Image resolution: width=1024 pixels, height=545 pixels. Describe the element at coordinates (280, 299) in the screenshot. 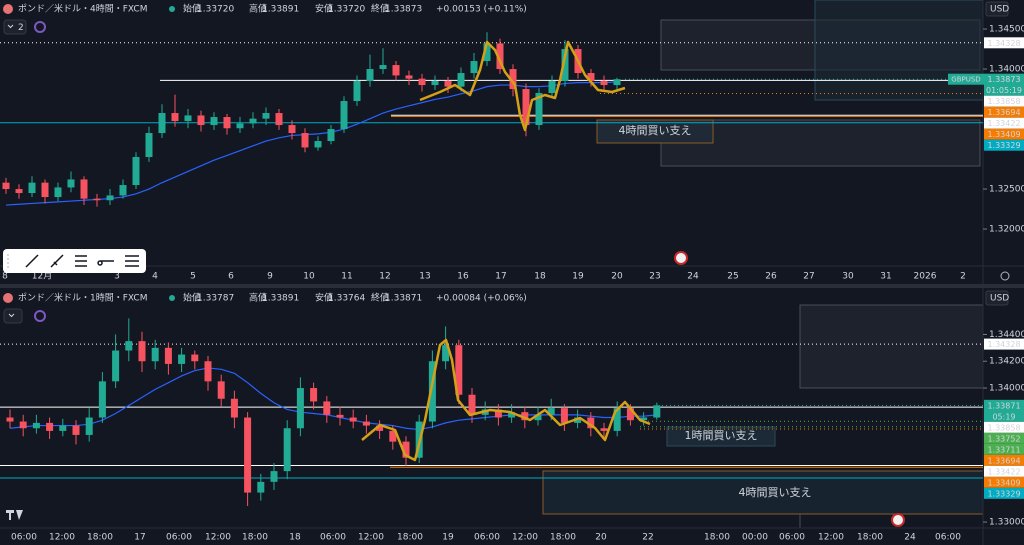

I see `header-high: 1.33891` at that location.